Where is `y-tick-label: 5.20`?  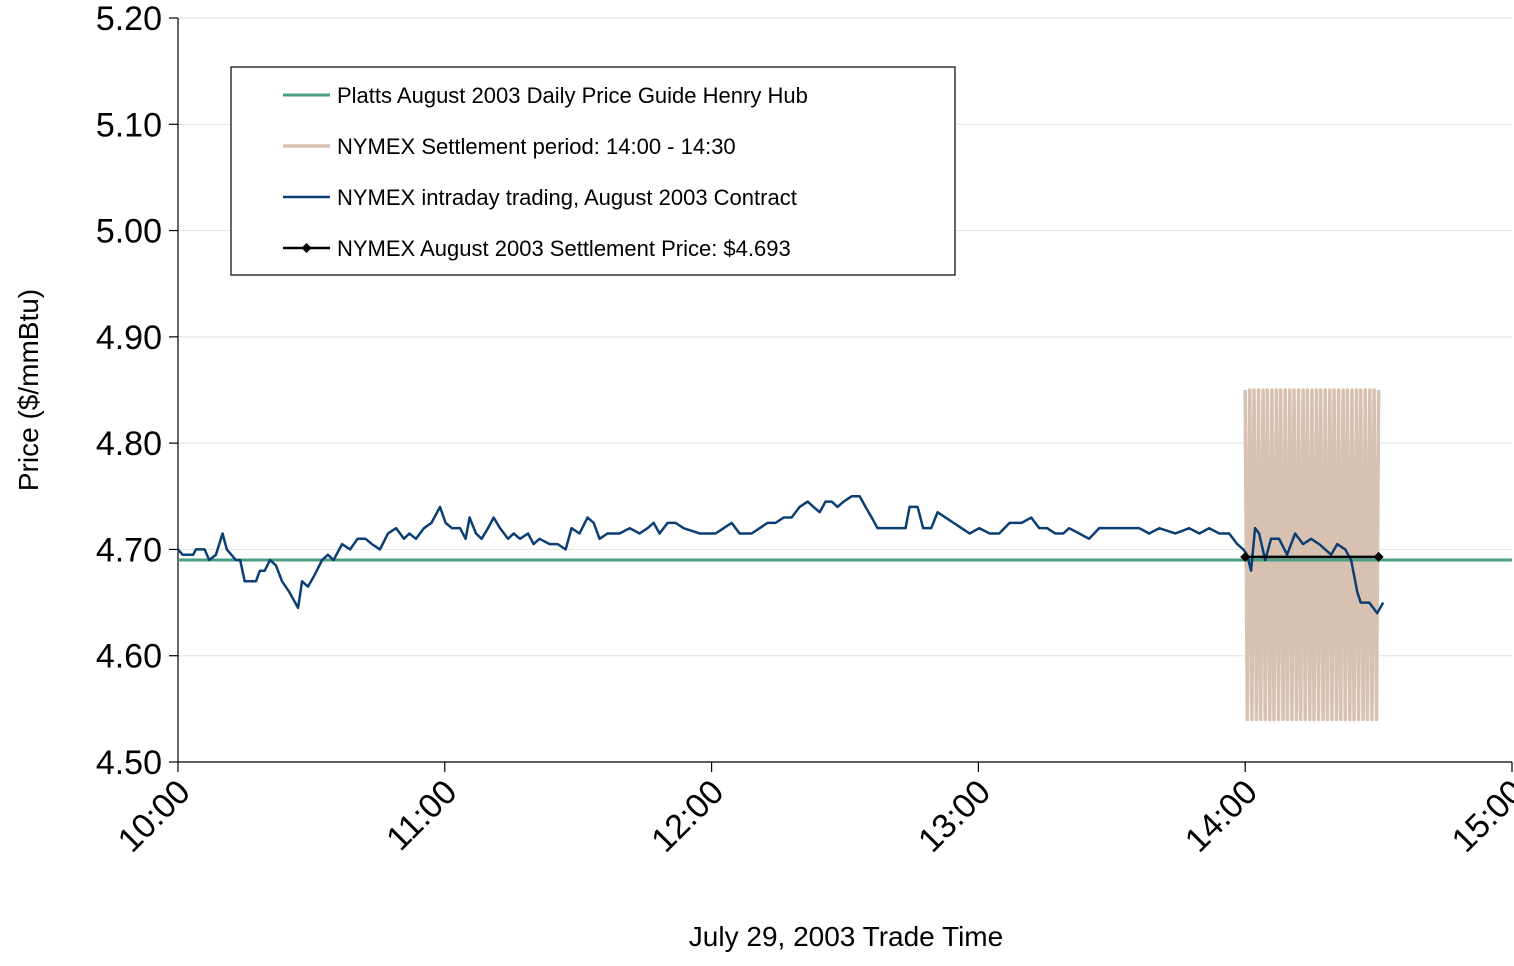 y-tick-label: 5.20 is located at coordinates (129, 19).